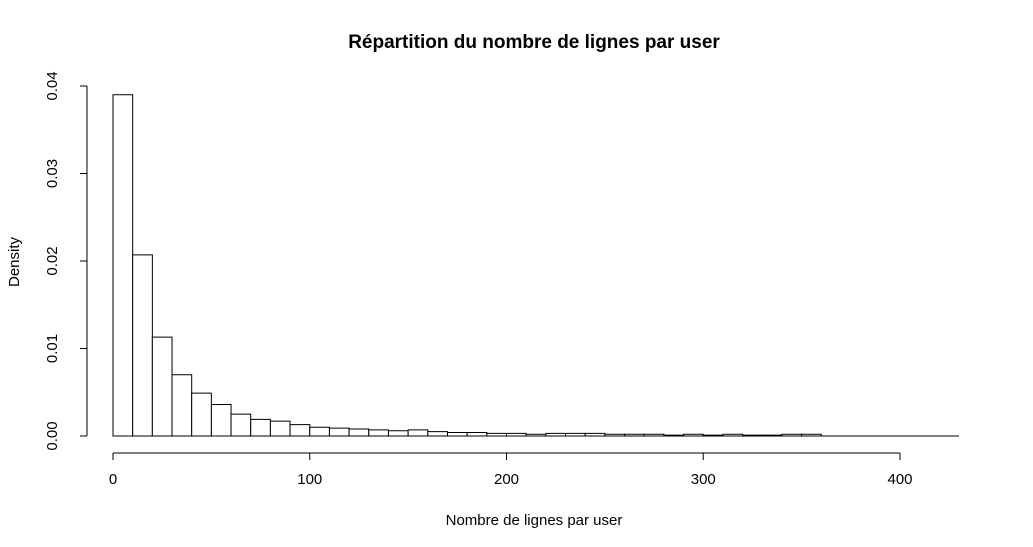 The image size is (1033, 547). What do you see at coordinates (52, 348) in the screenshot?
I see `y-tick-label: 0.01` at bounding box center [52, 348].